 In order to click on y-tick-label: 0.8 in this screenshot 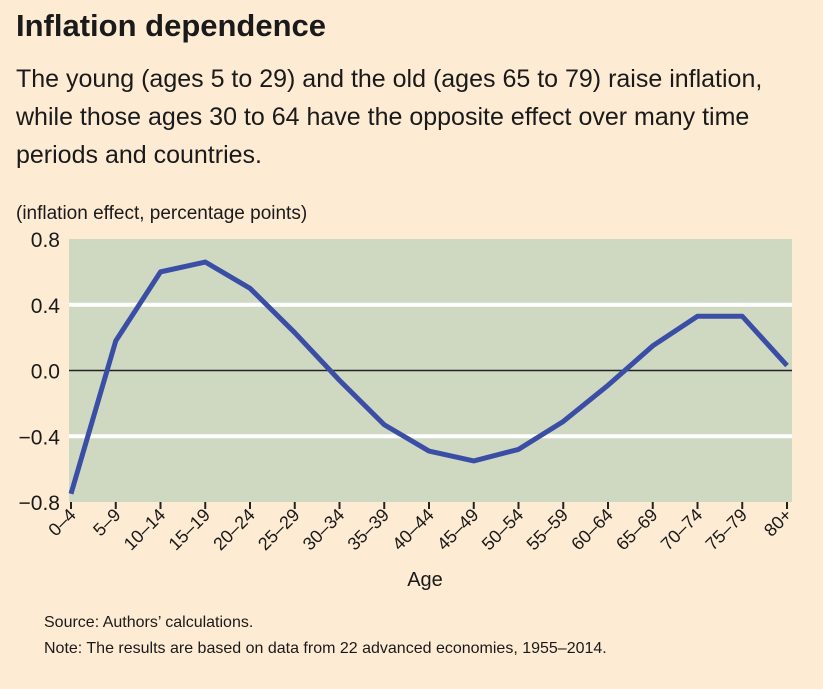, I will do `click(45, 240)`.